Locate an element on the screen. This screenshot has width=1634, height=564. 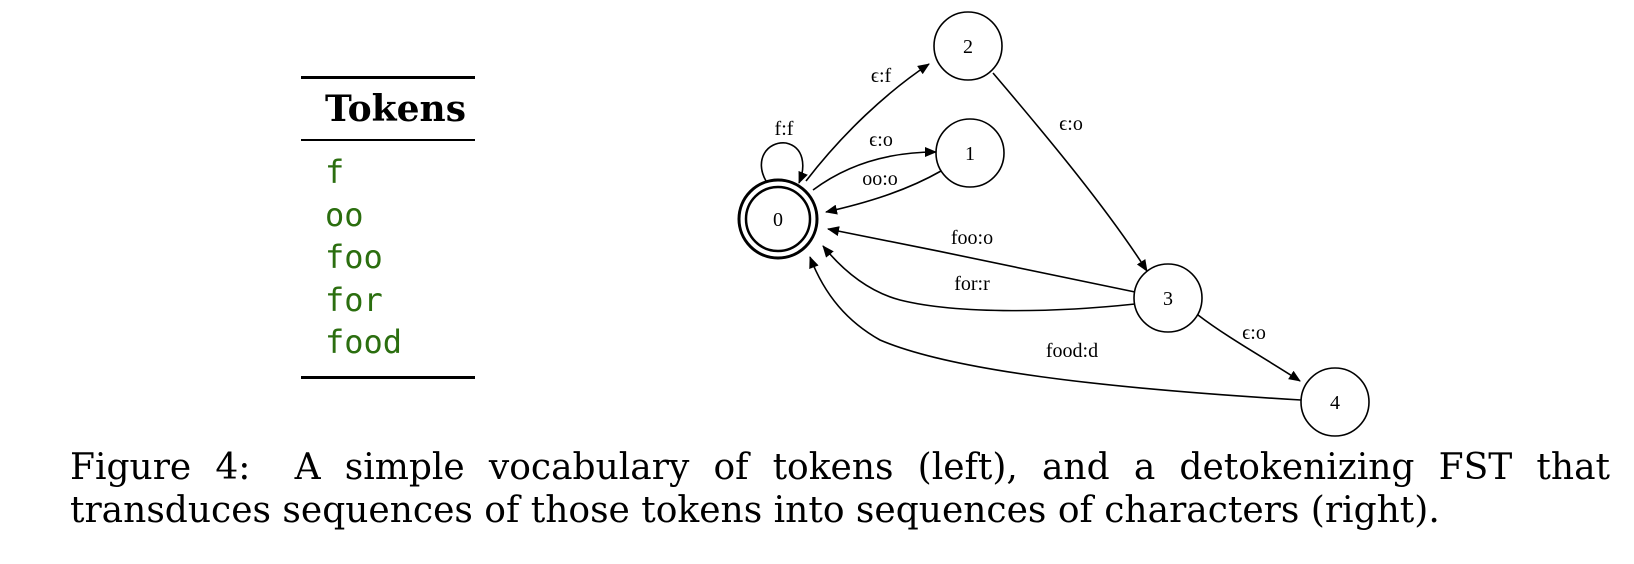
node-label: 0 is located at coordinates (778, 220).